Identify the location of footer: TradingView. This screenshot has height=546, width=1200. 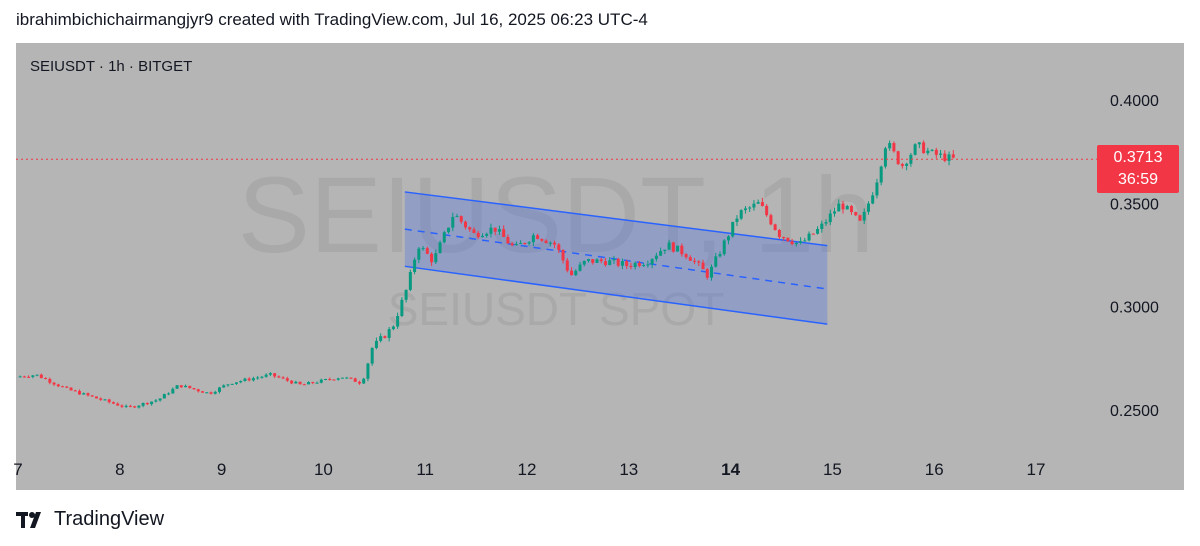
(90, 519).